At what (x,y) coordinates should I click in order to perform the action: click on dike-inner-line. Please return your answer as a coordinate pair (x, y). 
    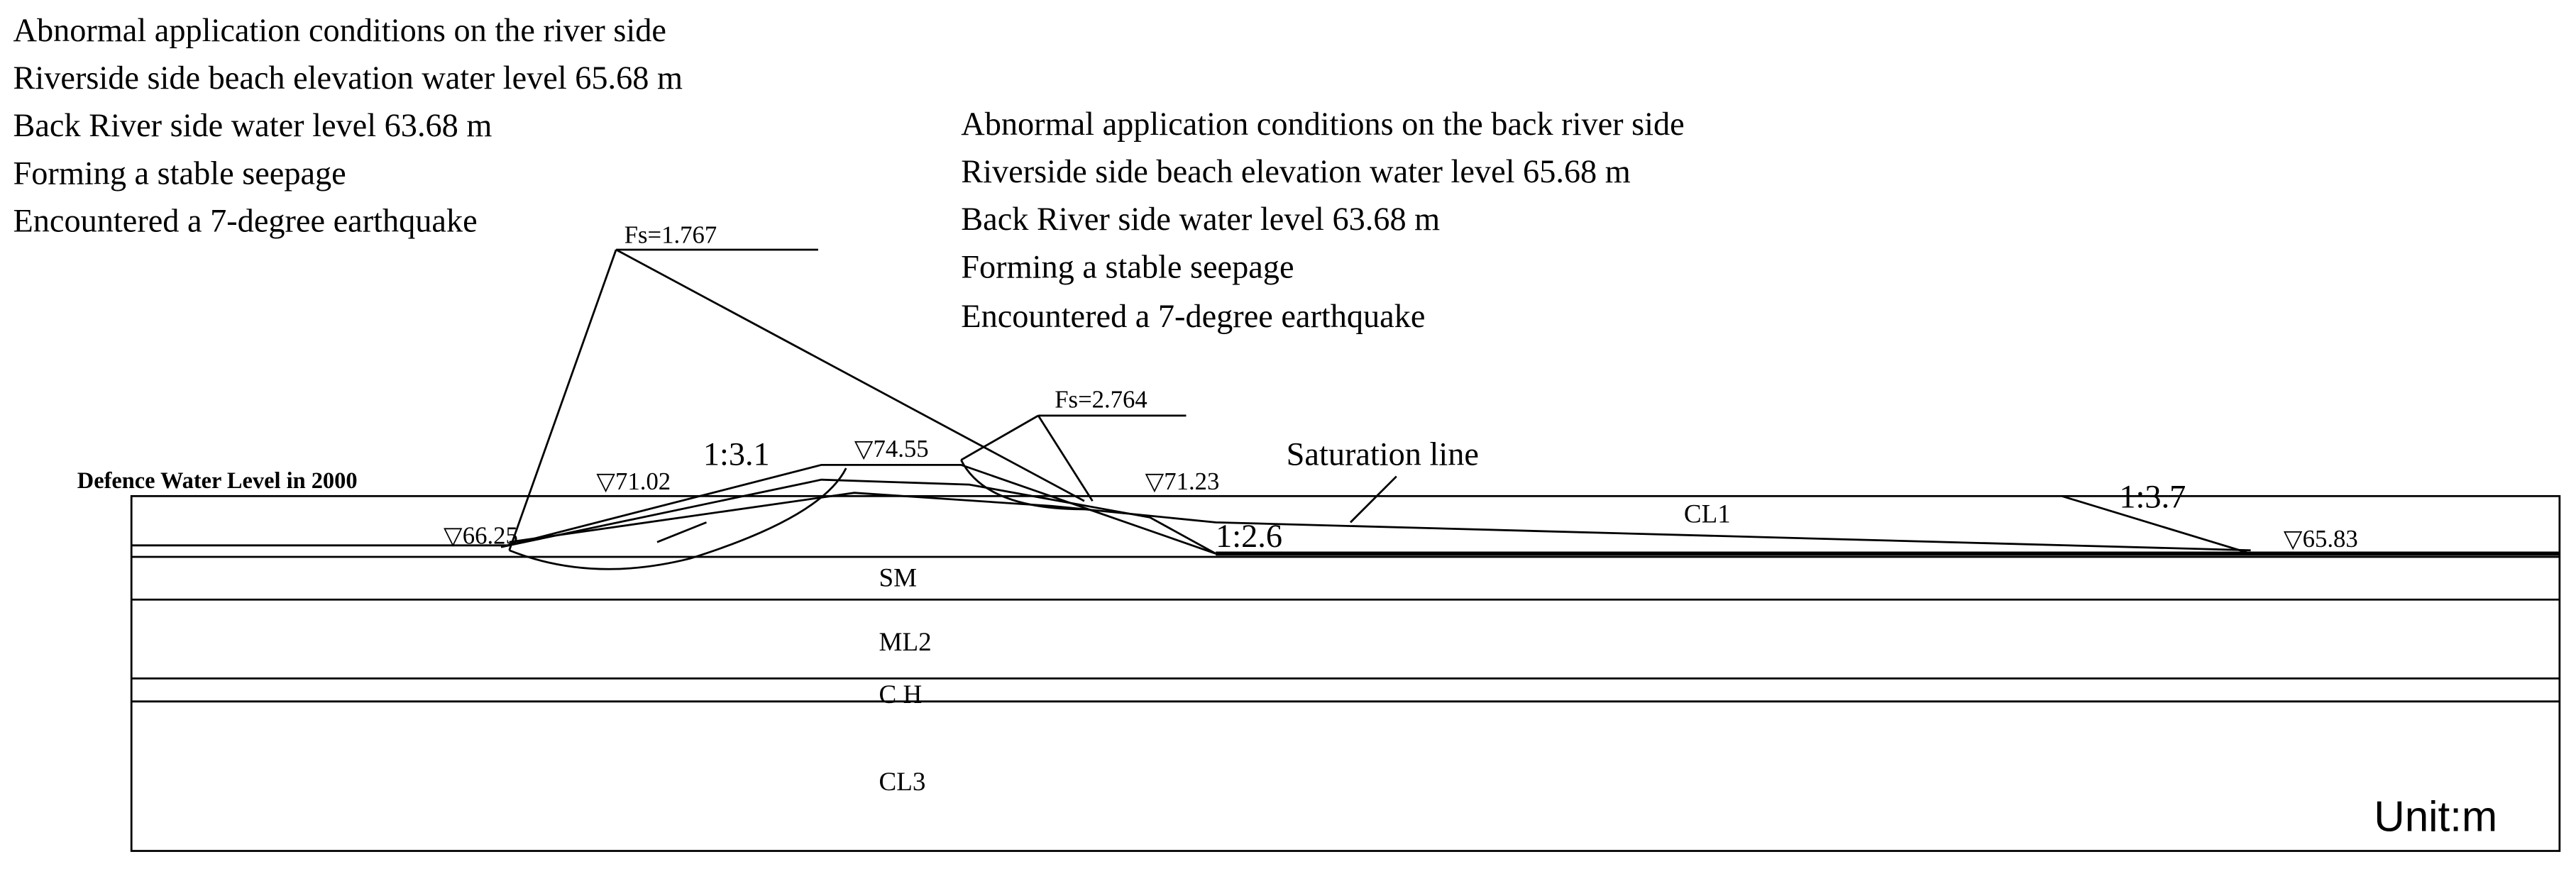
    Looking at the image, I should click on (858, 516).